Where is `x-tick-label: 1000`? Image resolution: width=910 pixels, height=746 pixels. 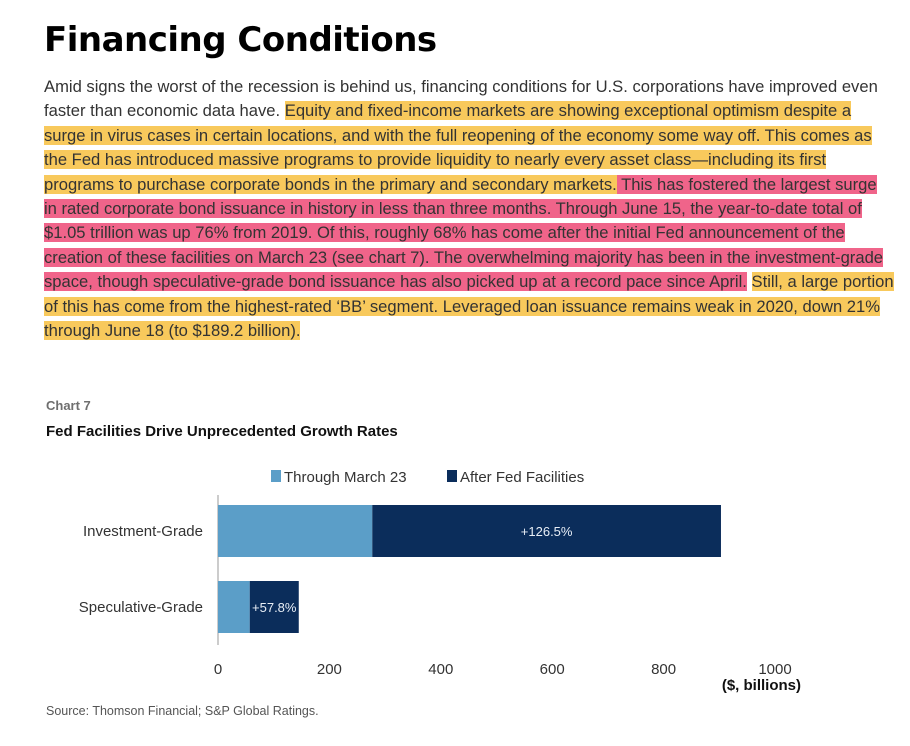
x-tick-label: 1000 is located at coordinates (774, 669).